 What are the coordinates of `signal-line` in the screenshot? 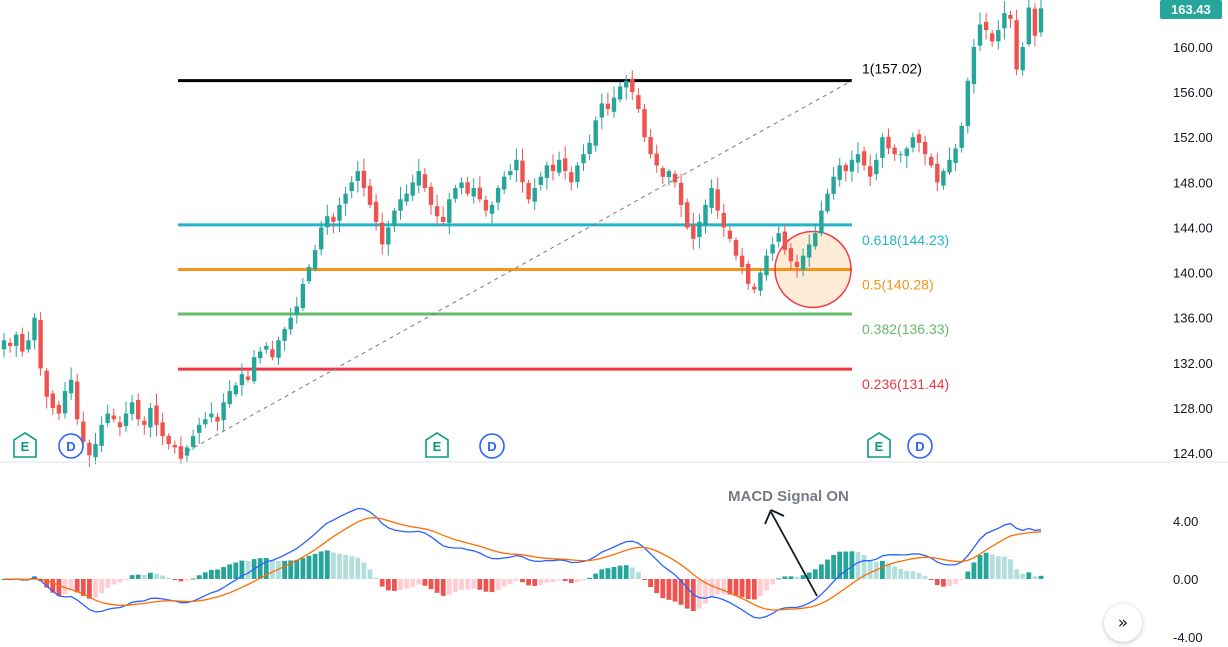 It's located at (522, 564).